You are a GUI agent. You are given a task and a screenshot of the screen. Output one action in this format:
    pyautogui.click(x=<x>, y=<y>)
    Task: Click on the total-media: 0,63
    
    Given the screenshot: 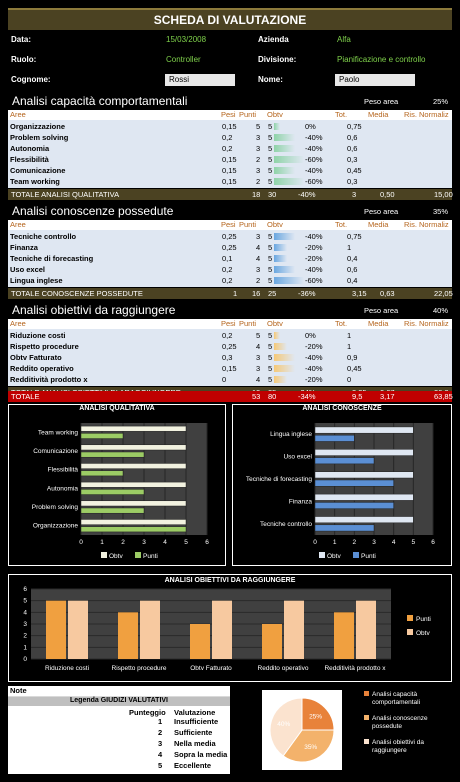 What is the action you would take?
    pyautogui.click(x=387, y=293)
    